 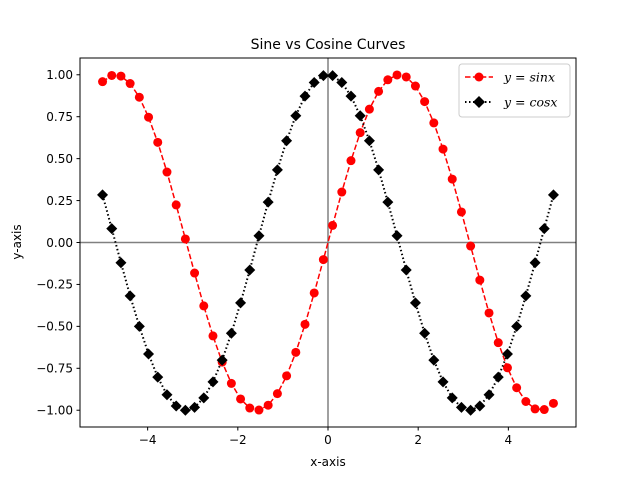 What do you see at coordinates (479, 102) in the screenshot?
I see `legend-cos-marker` at bounding box center [479, 102].